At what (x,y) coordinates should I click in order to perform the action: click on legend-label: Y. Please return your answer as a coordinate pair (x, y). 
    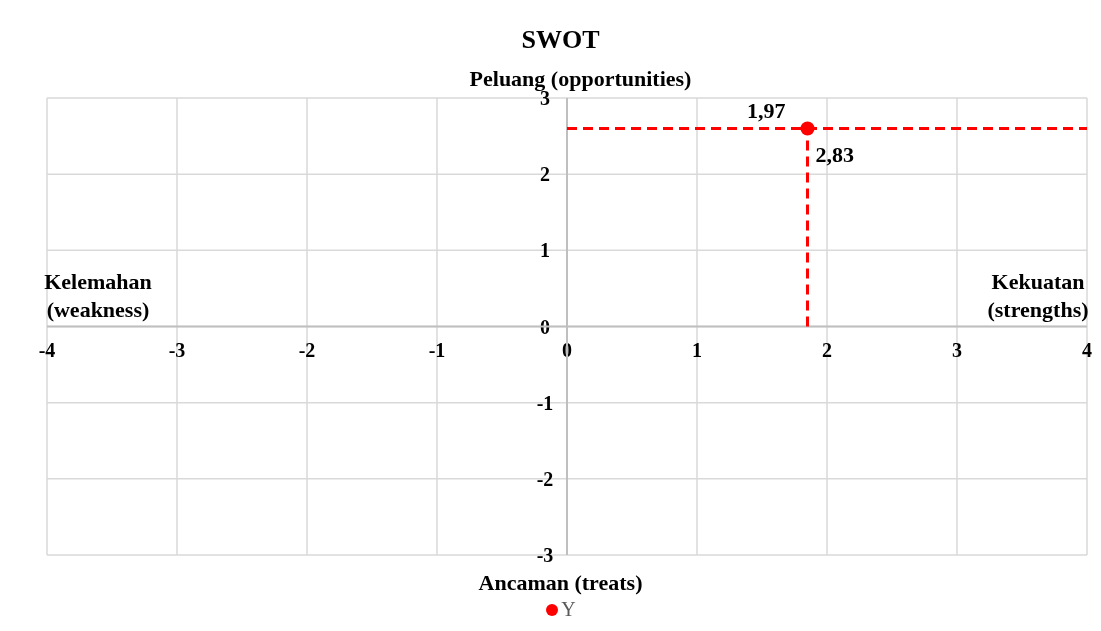
    Looking at the image, I should click on (568, 609).